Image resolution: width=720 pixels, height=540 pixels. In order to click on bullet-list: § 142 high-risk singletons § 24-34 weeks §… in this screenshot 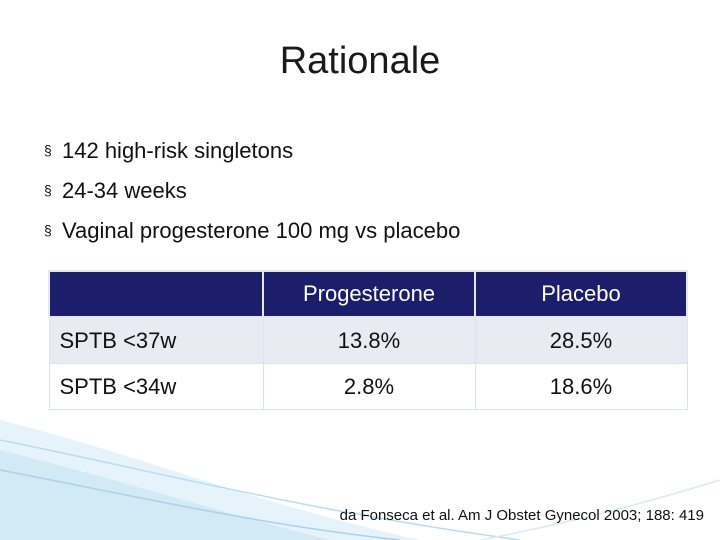, I will do `click(252, 190)`.